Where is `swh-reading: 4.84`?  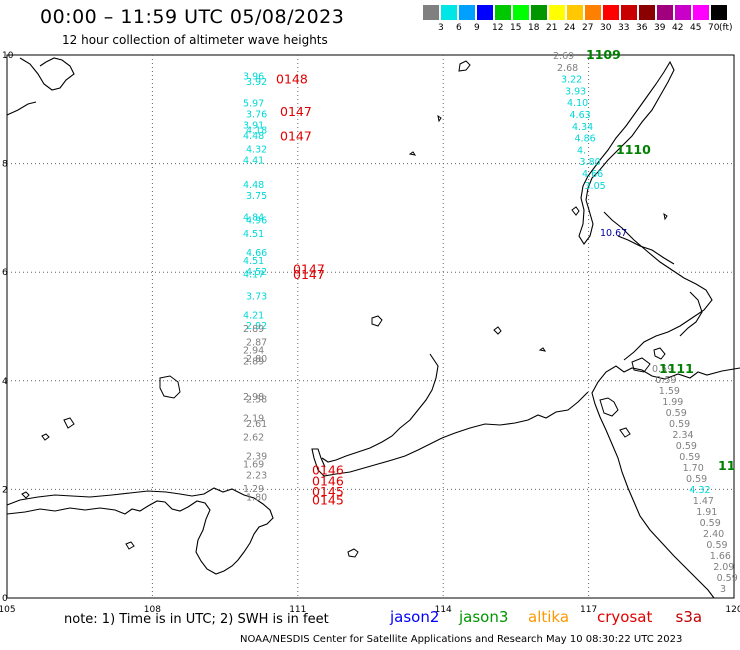
swh-reading: 4.84 is located at coordinates (253, 218).